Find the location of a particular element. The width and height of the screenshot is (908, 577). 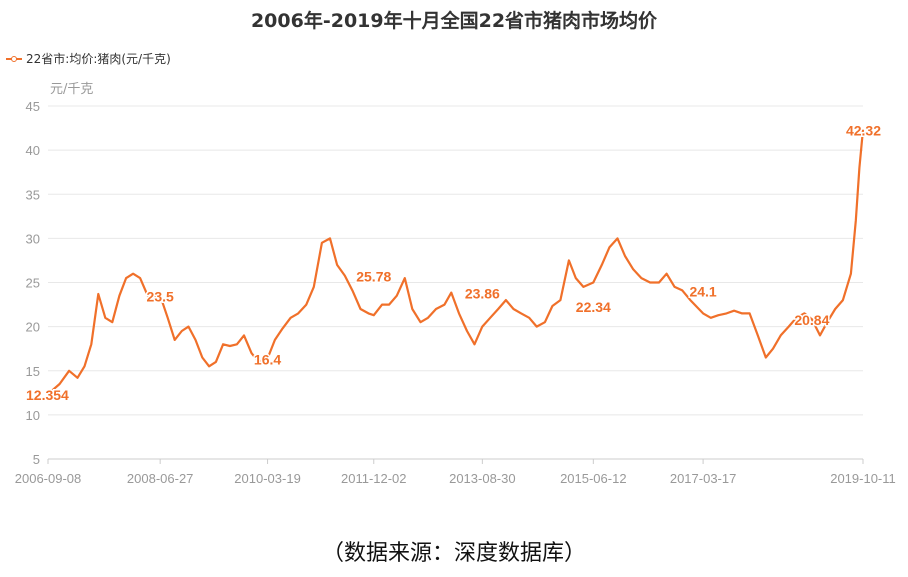

data-label: 12.354 is located at coordinates (47, 395).